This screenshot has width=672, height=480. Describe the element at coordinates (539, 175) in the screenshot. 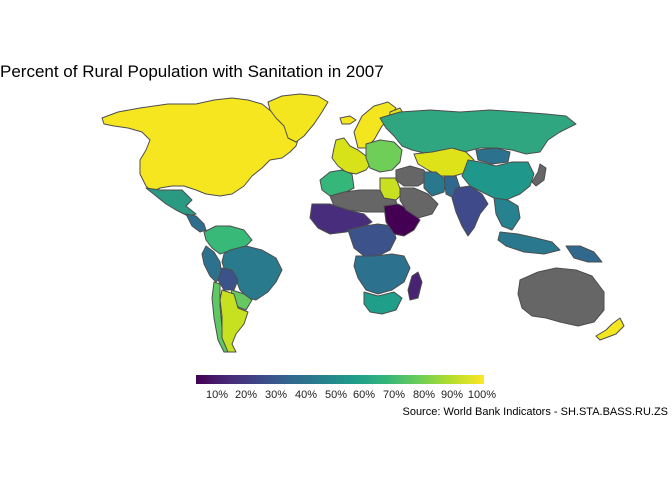

I see `region-japan` at that location.